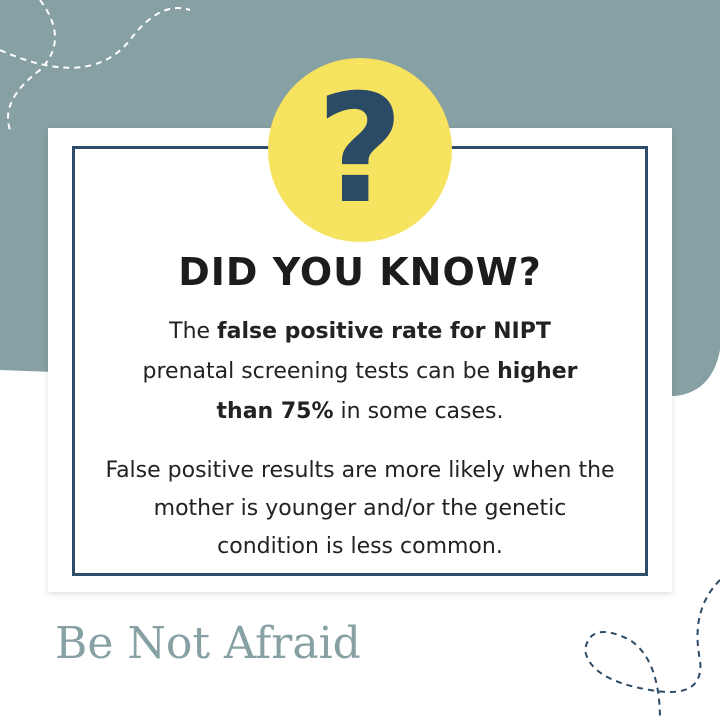  I want to click on text-segment: false positive rate for NIPT, so click(384, 331).